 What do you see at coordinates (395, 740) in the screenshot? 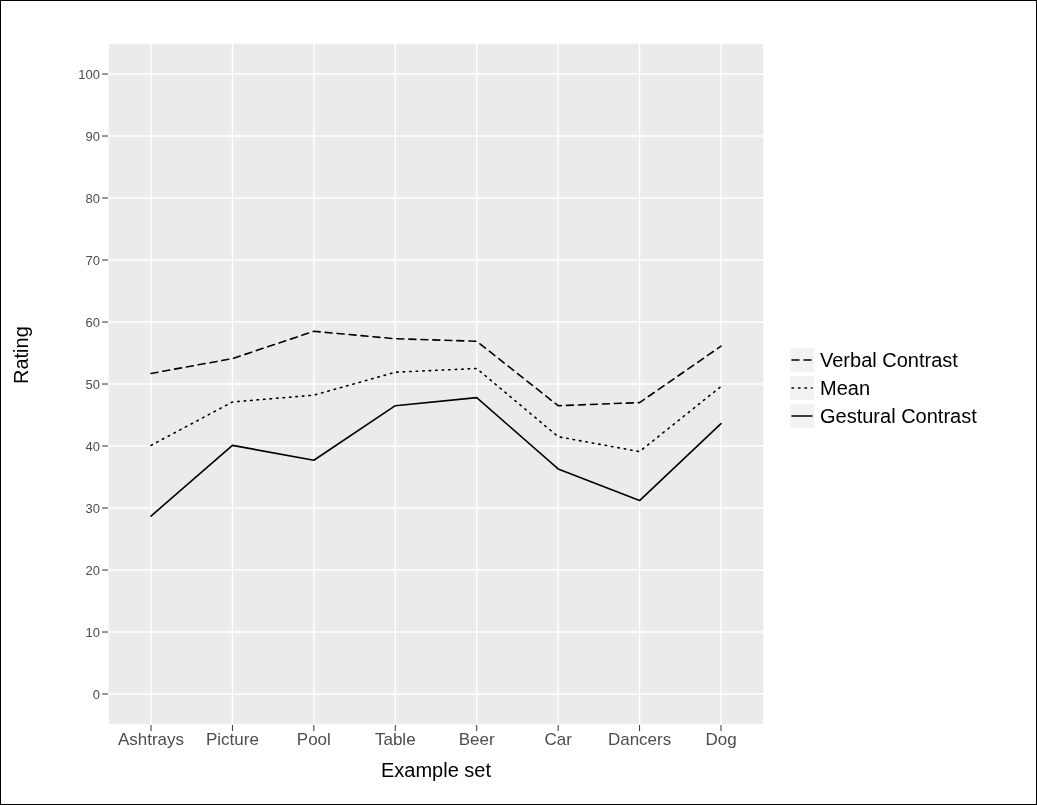
I see `x-tick-label: Table` at bounding box center [395, 740].